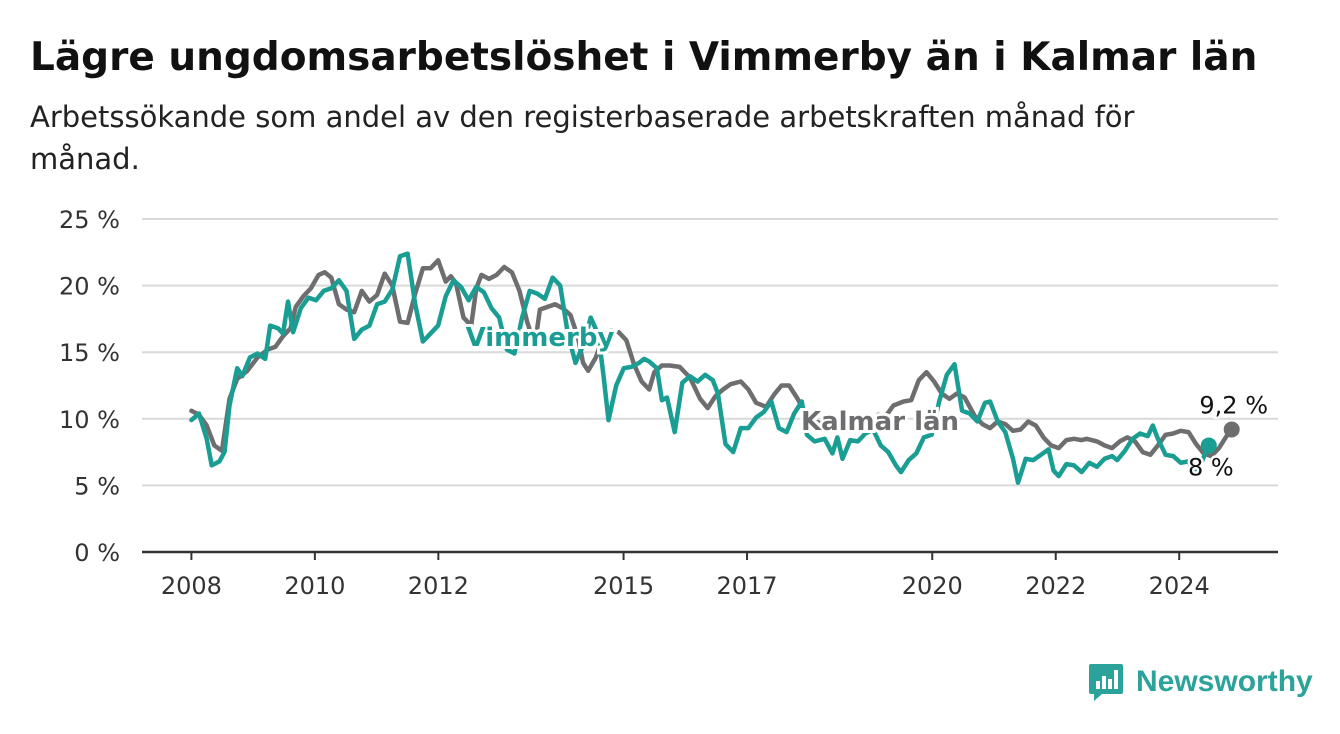 The image size is (1340, 734). Describe the element at coordinates (1106, 682) in the screenshot. I see `newsworthy-logo-icon` at that location.